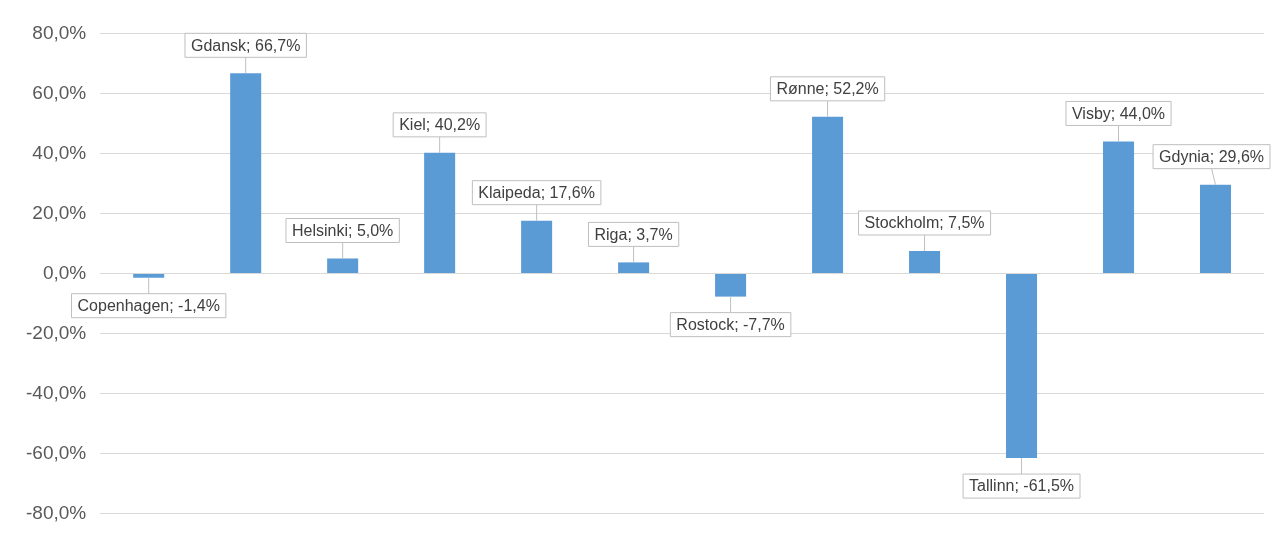  I want to click on y-tick-label: -20,0%, so click(56, 332).